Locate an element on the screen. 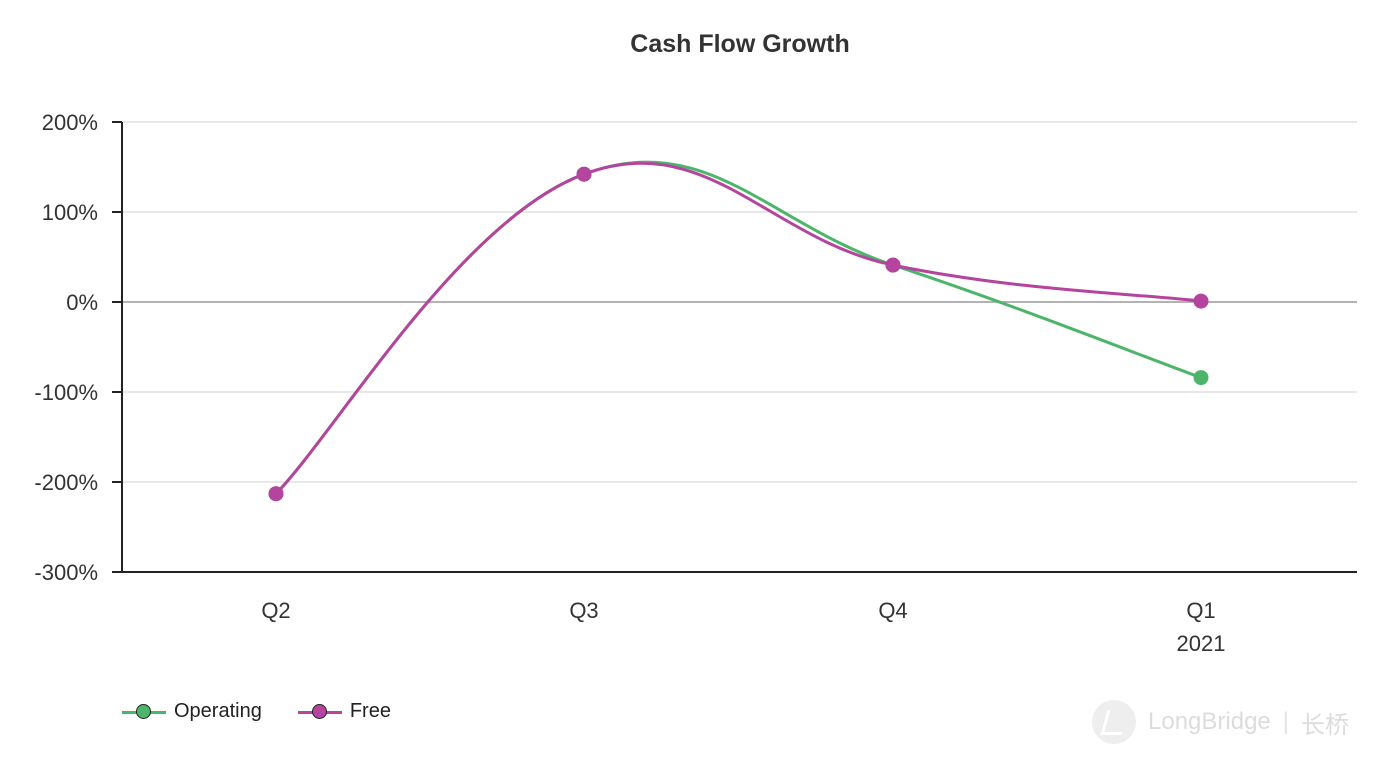 Image resolution: width=1377 pixels, height=765 pixels. legend-swatch-free is located at coordinates (319, 711).